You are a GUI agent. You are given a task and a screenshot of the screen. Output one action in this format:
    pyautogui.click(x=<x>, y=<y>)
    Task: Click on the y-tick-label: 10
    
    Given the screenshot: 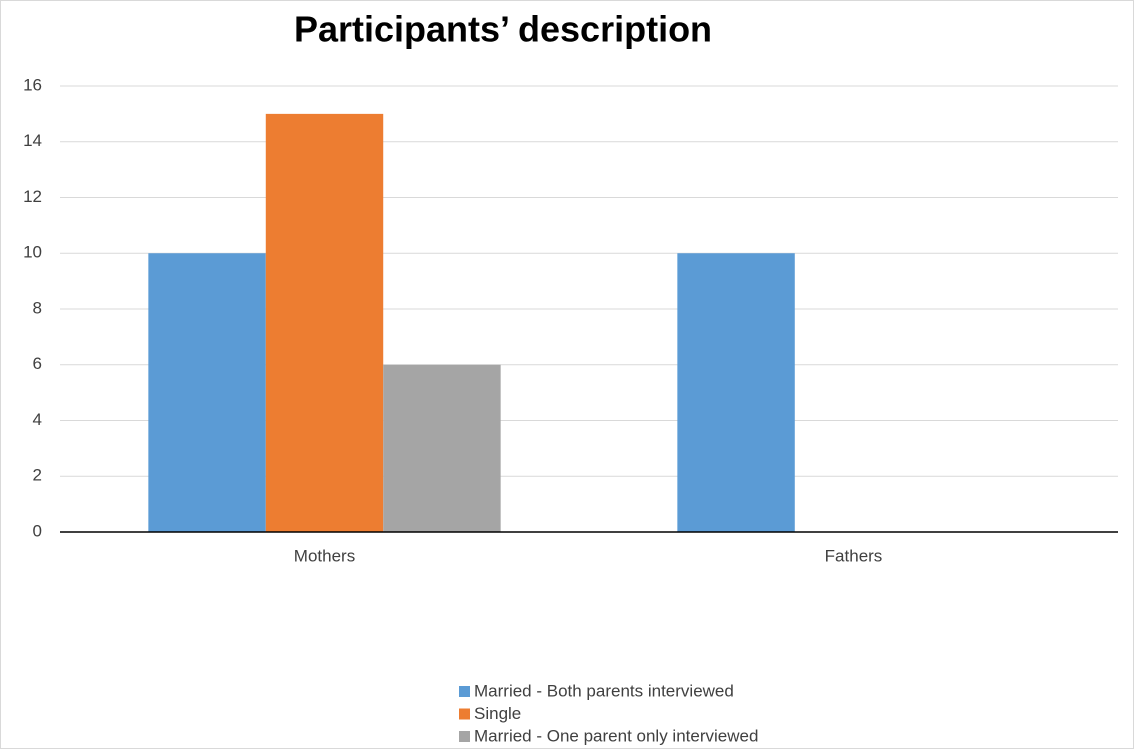 What is the action you would take?
    pyautogui.click(x=32, y=252)
    